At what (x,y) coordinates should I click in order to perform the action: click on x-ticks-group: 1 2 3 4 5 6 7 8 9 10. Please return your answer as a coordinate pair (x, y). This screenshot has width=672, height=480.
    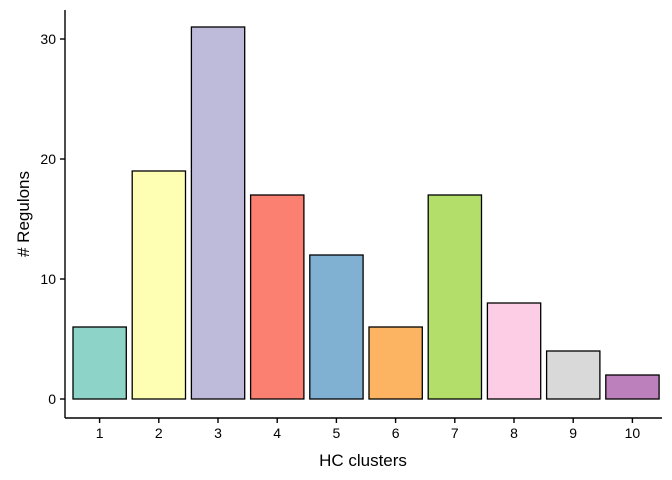
    Looking at the image, I should click on (368, 429).